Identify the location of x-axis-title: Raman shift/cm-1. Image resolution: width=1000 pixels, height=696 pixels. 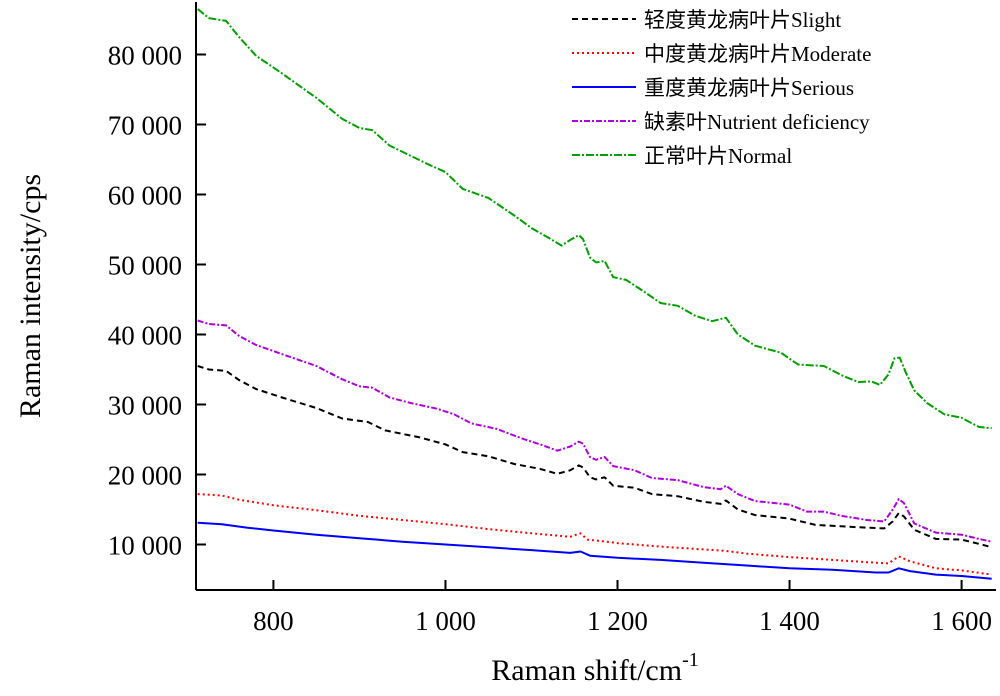
(594, 668).